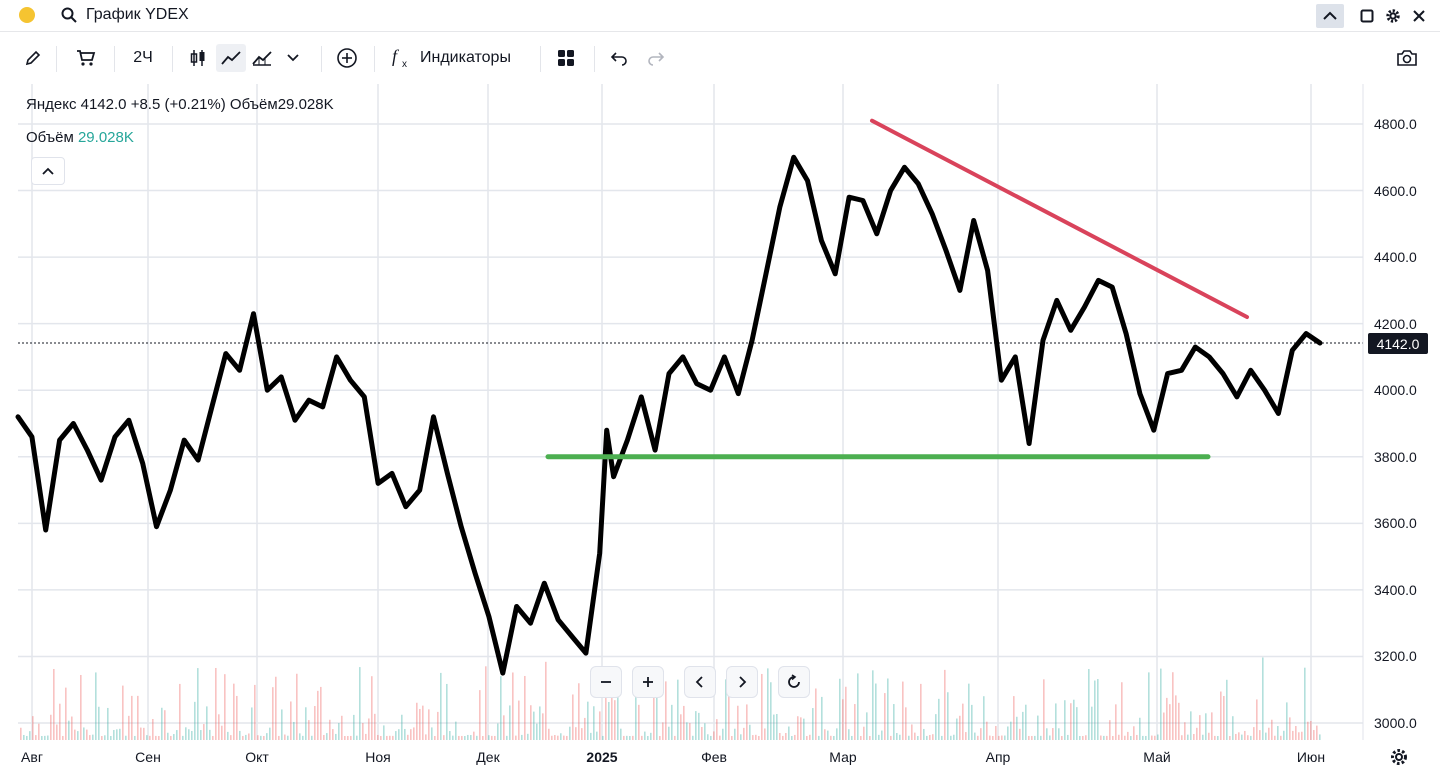 The height and width of the screenshot is (768, 1440). I want to click on close-icon, so click(1419, 16).